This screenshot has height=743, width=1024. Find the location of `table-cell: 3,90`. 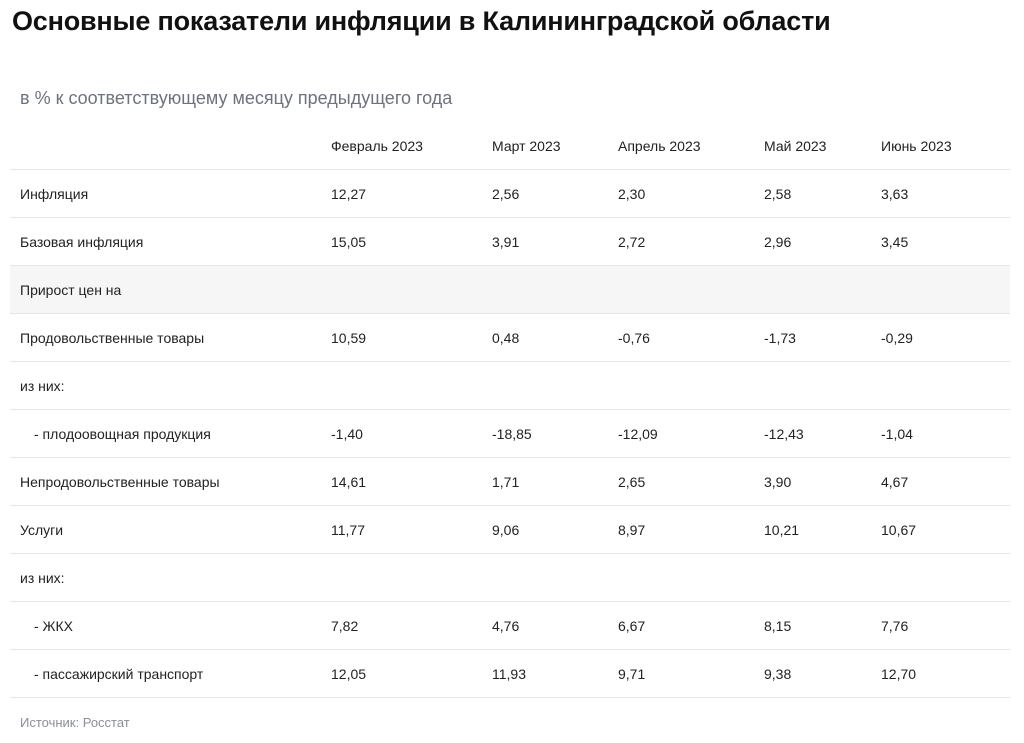

table-cell: 3,90 is located at coordinates (822, 481).